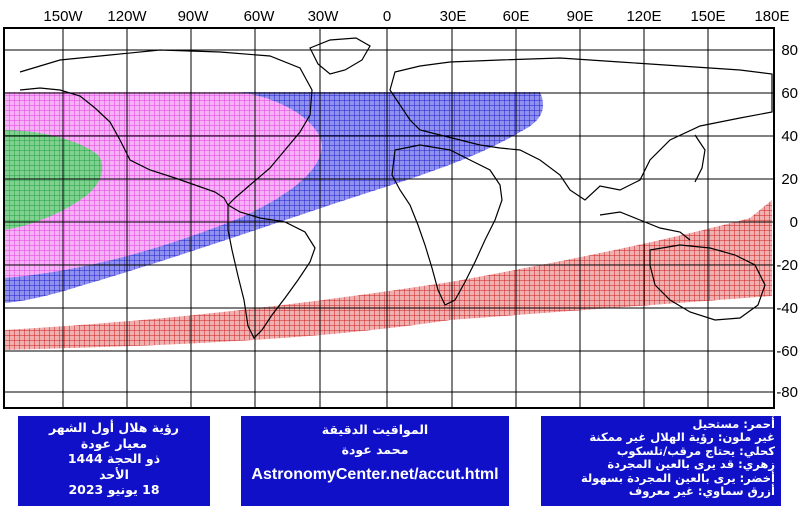 The height and width of the screenshot is (512, 800). What do you see at coordinates (163, 185) in the screenshot?
I see `zone-may-see-pink` at bounding box center [163, 185].